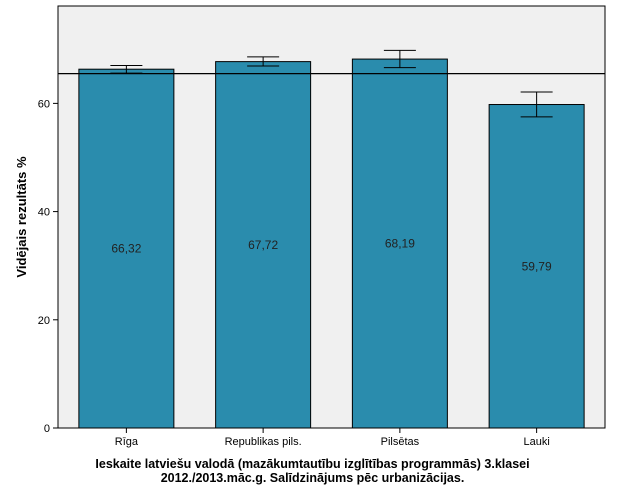 Image resolution: width=625 pixels, height=500 pixels. I want to click on bar-value-label: 68,19, so click(400, 244).